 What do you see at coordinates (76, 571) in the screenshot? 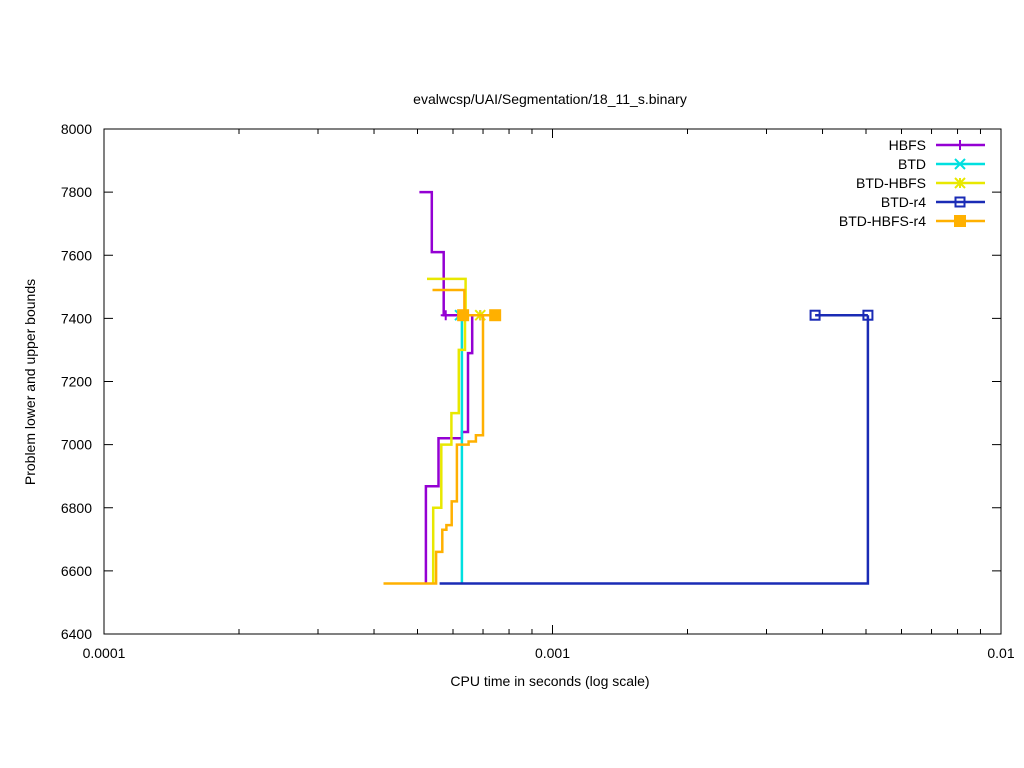
I see `y-tick-label: 6600` at bounding box center [76, 571].